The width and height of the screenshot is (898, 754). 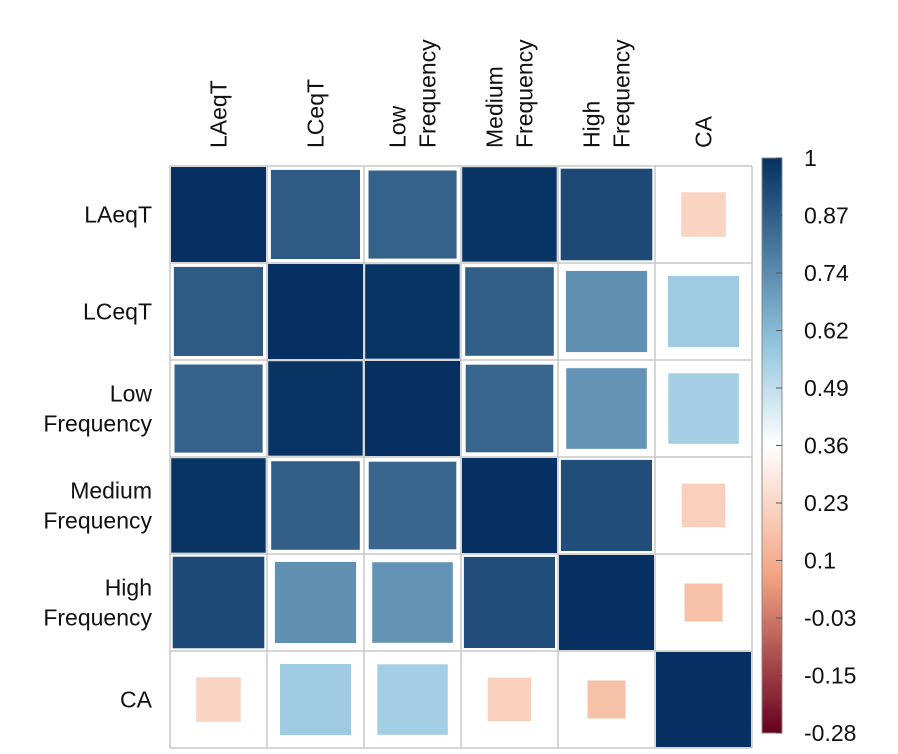 I want to click on column-label: LCeqT, so click(x=316, y=113).